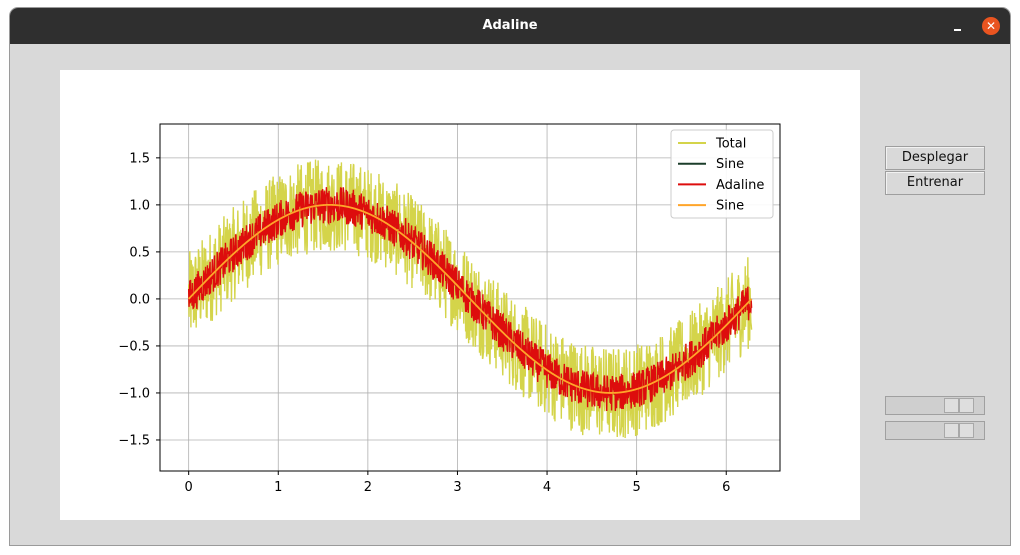  I want to click on window-title: Adaline, so click(510, 25).